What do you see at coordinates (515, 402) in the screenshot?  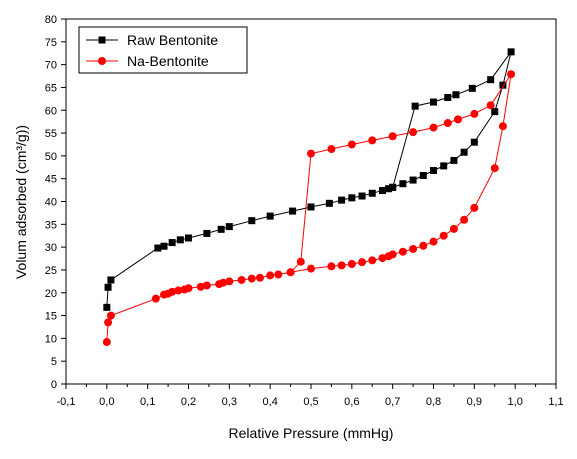 I see `x-tick-label: 1,0` at bounding box center [515, 402].